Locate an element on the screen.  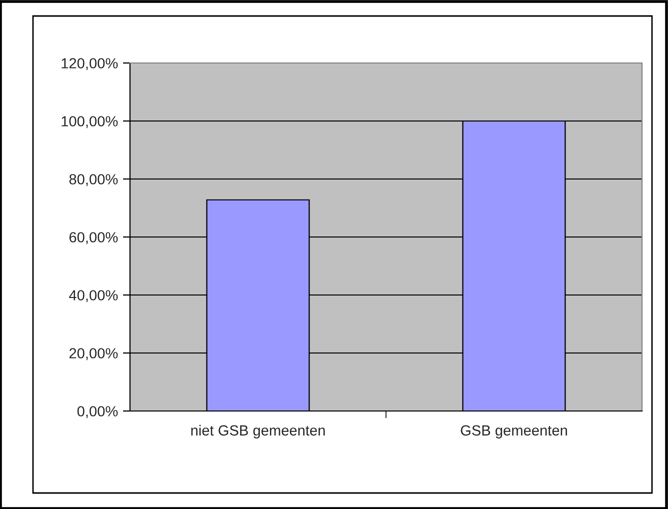
x-tick-label: niet GSB gemeenten is located at coordinates (258, 431).